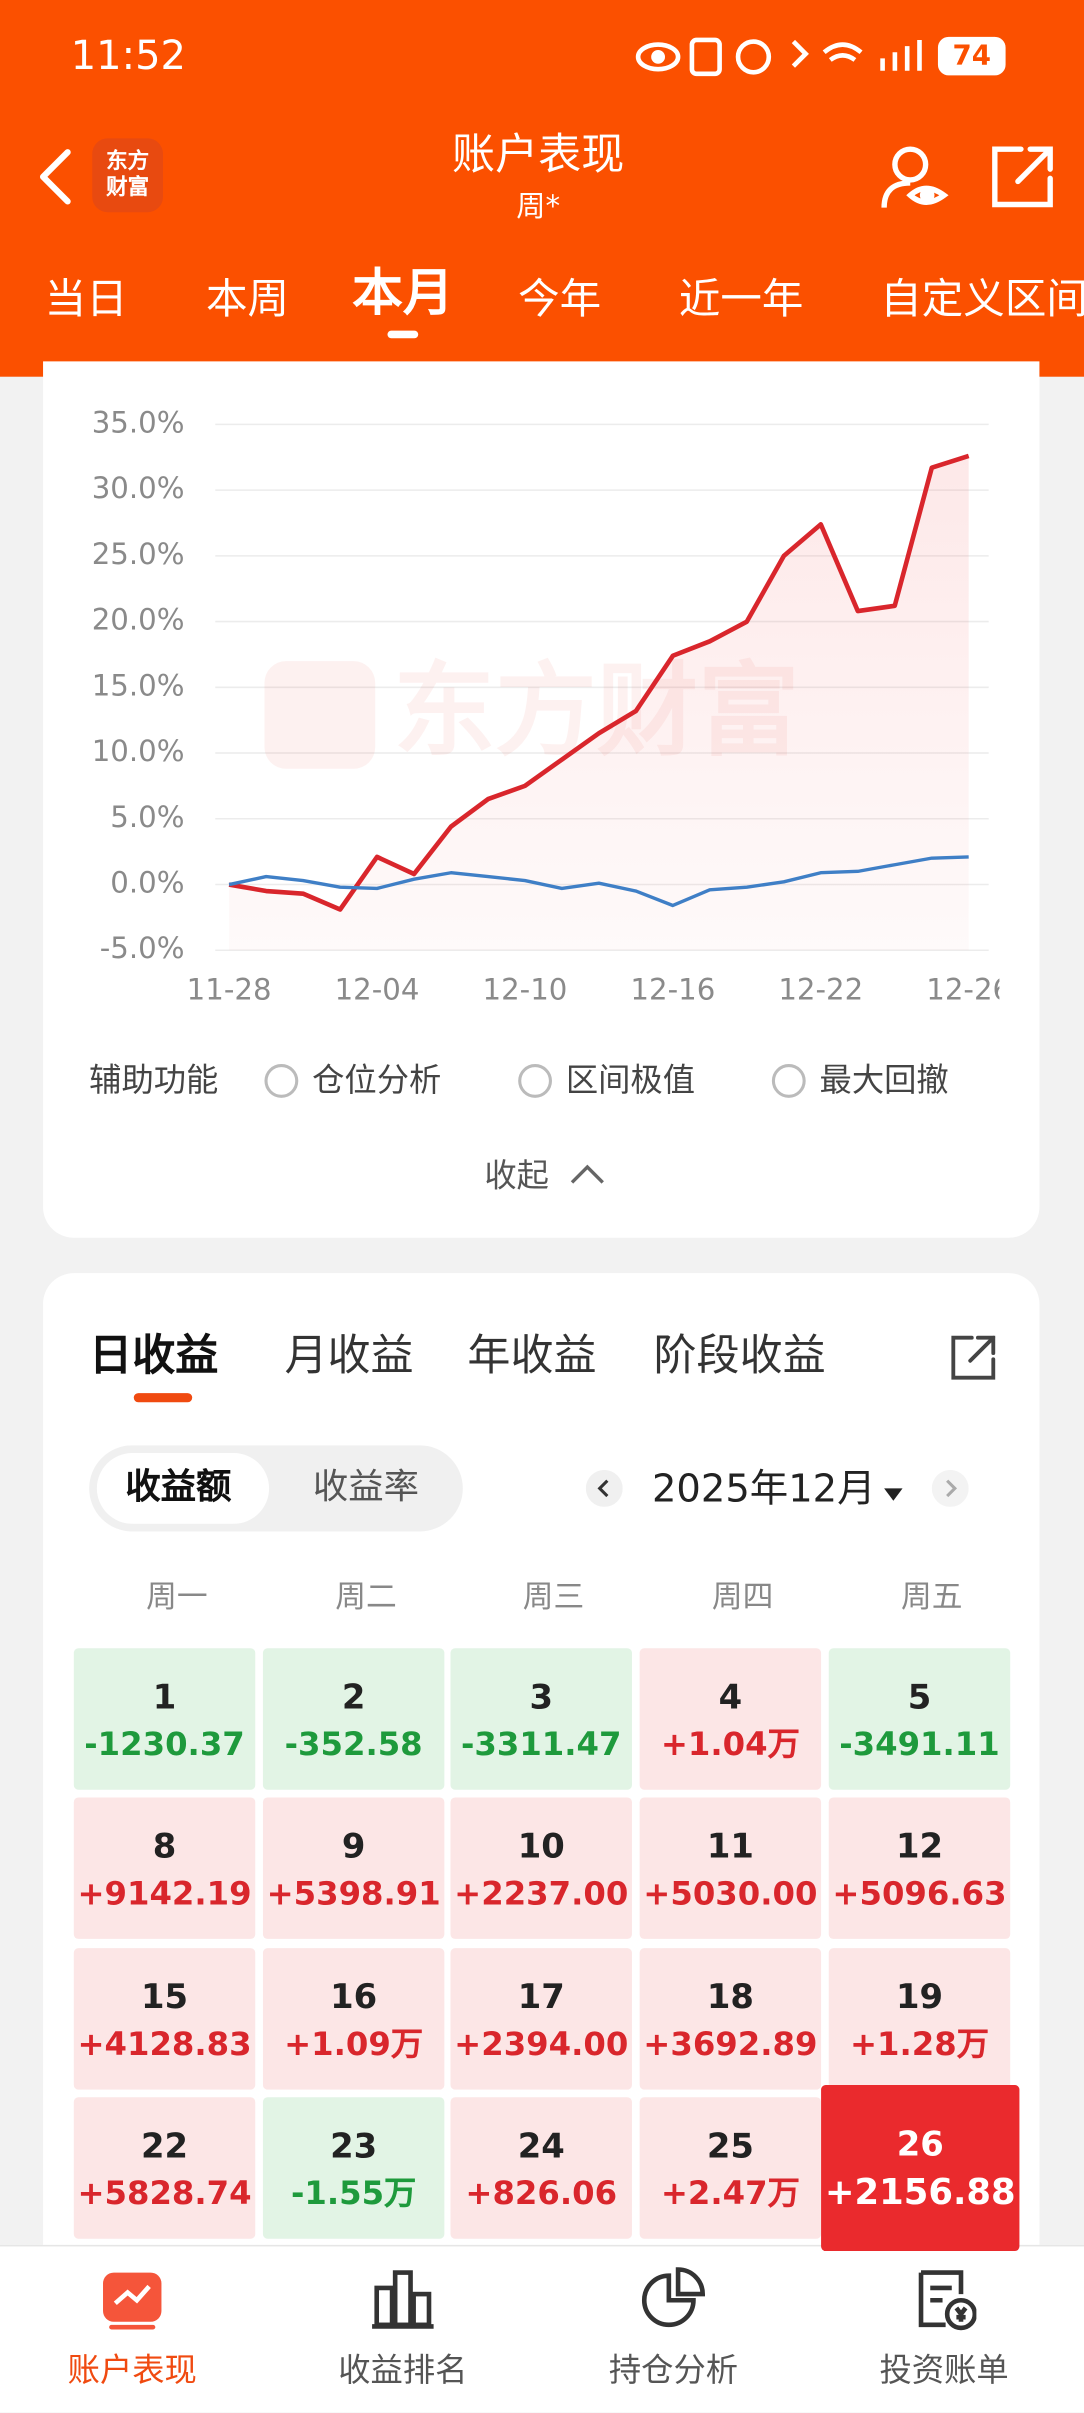  I want to click on toggle-active, so click(183, 1488).